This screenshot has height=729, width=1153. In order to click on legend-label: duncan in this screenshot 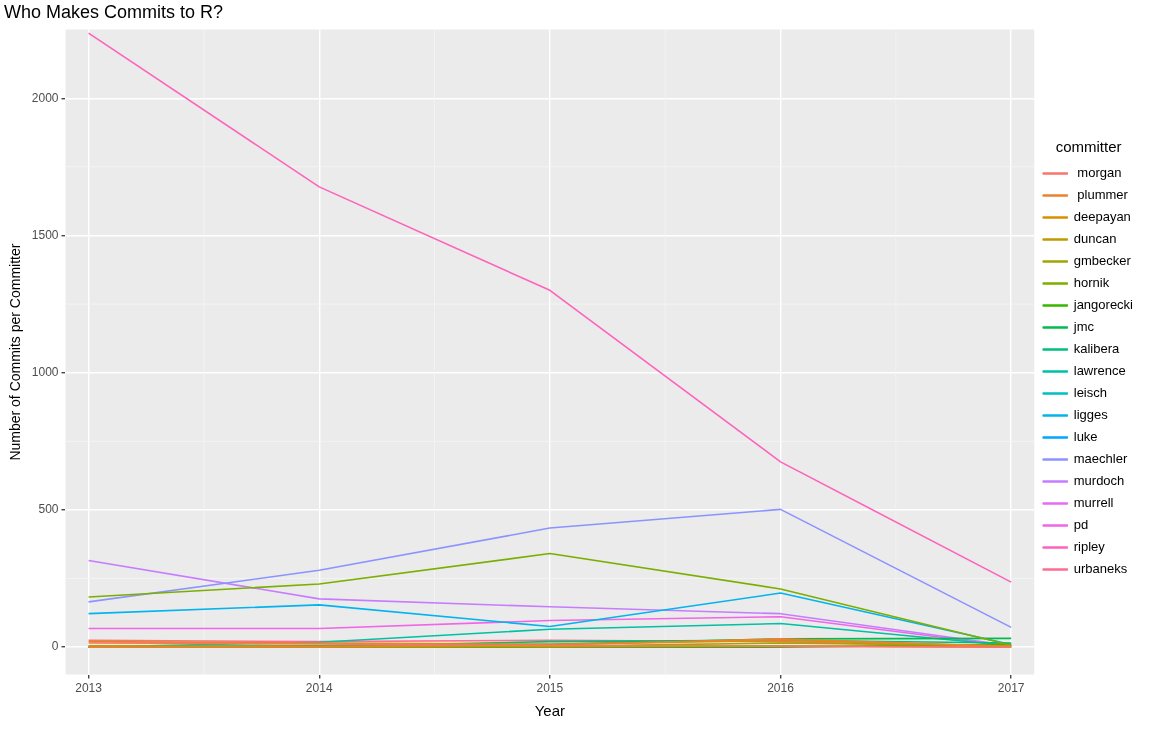, I will do `click(1095, 239)`.